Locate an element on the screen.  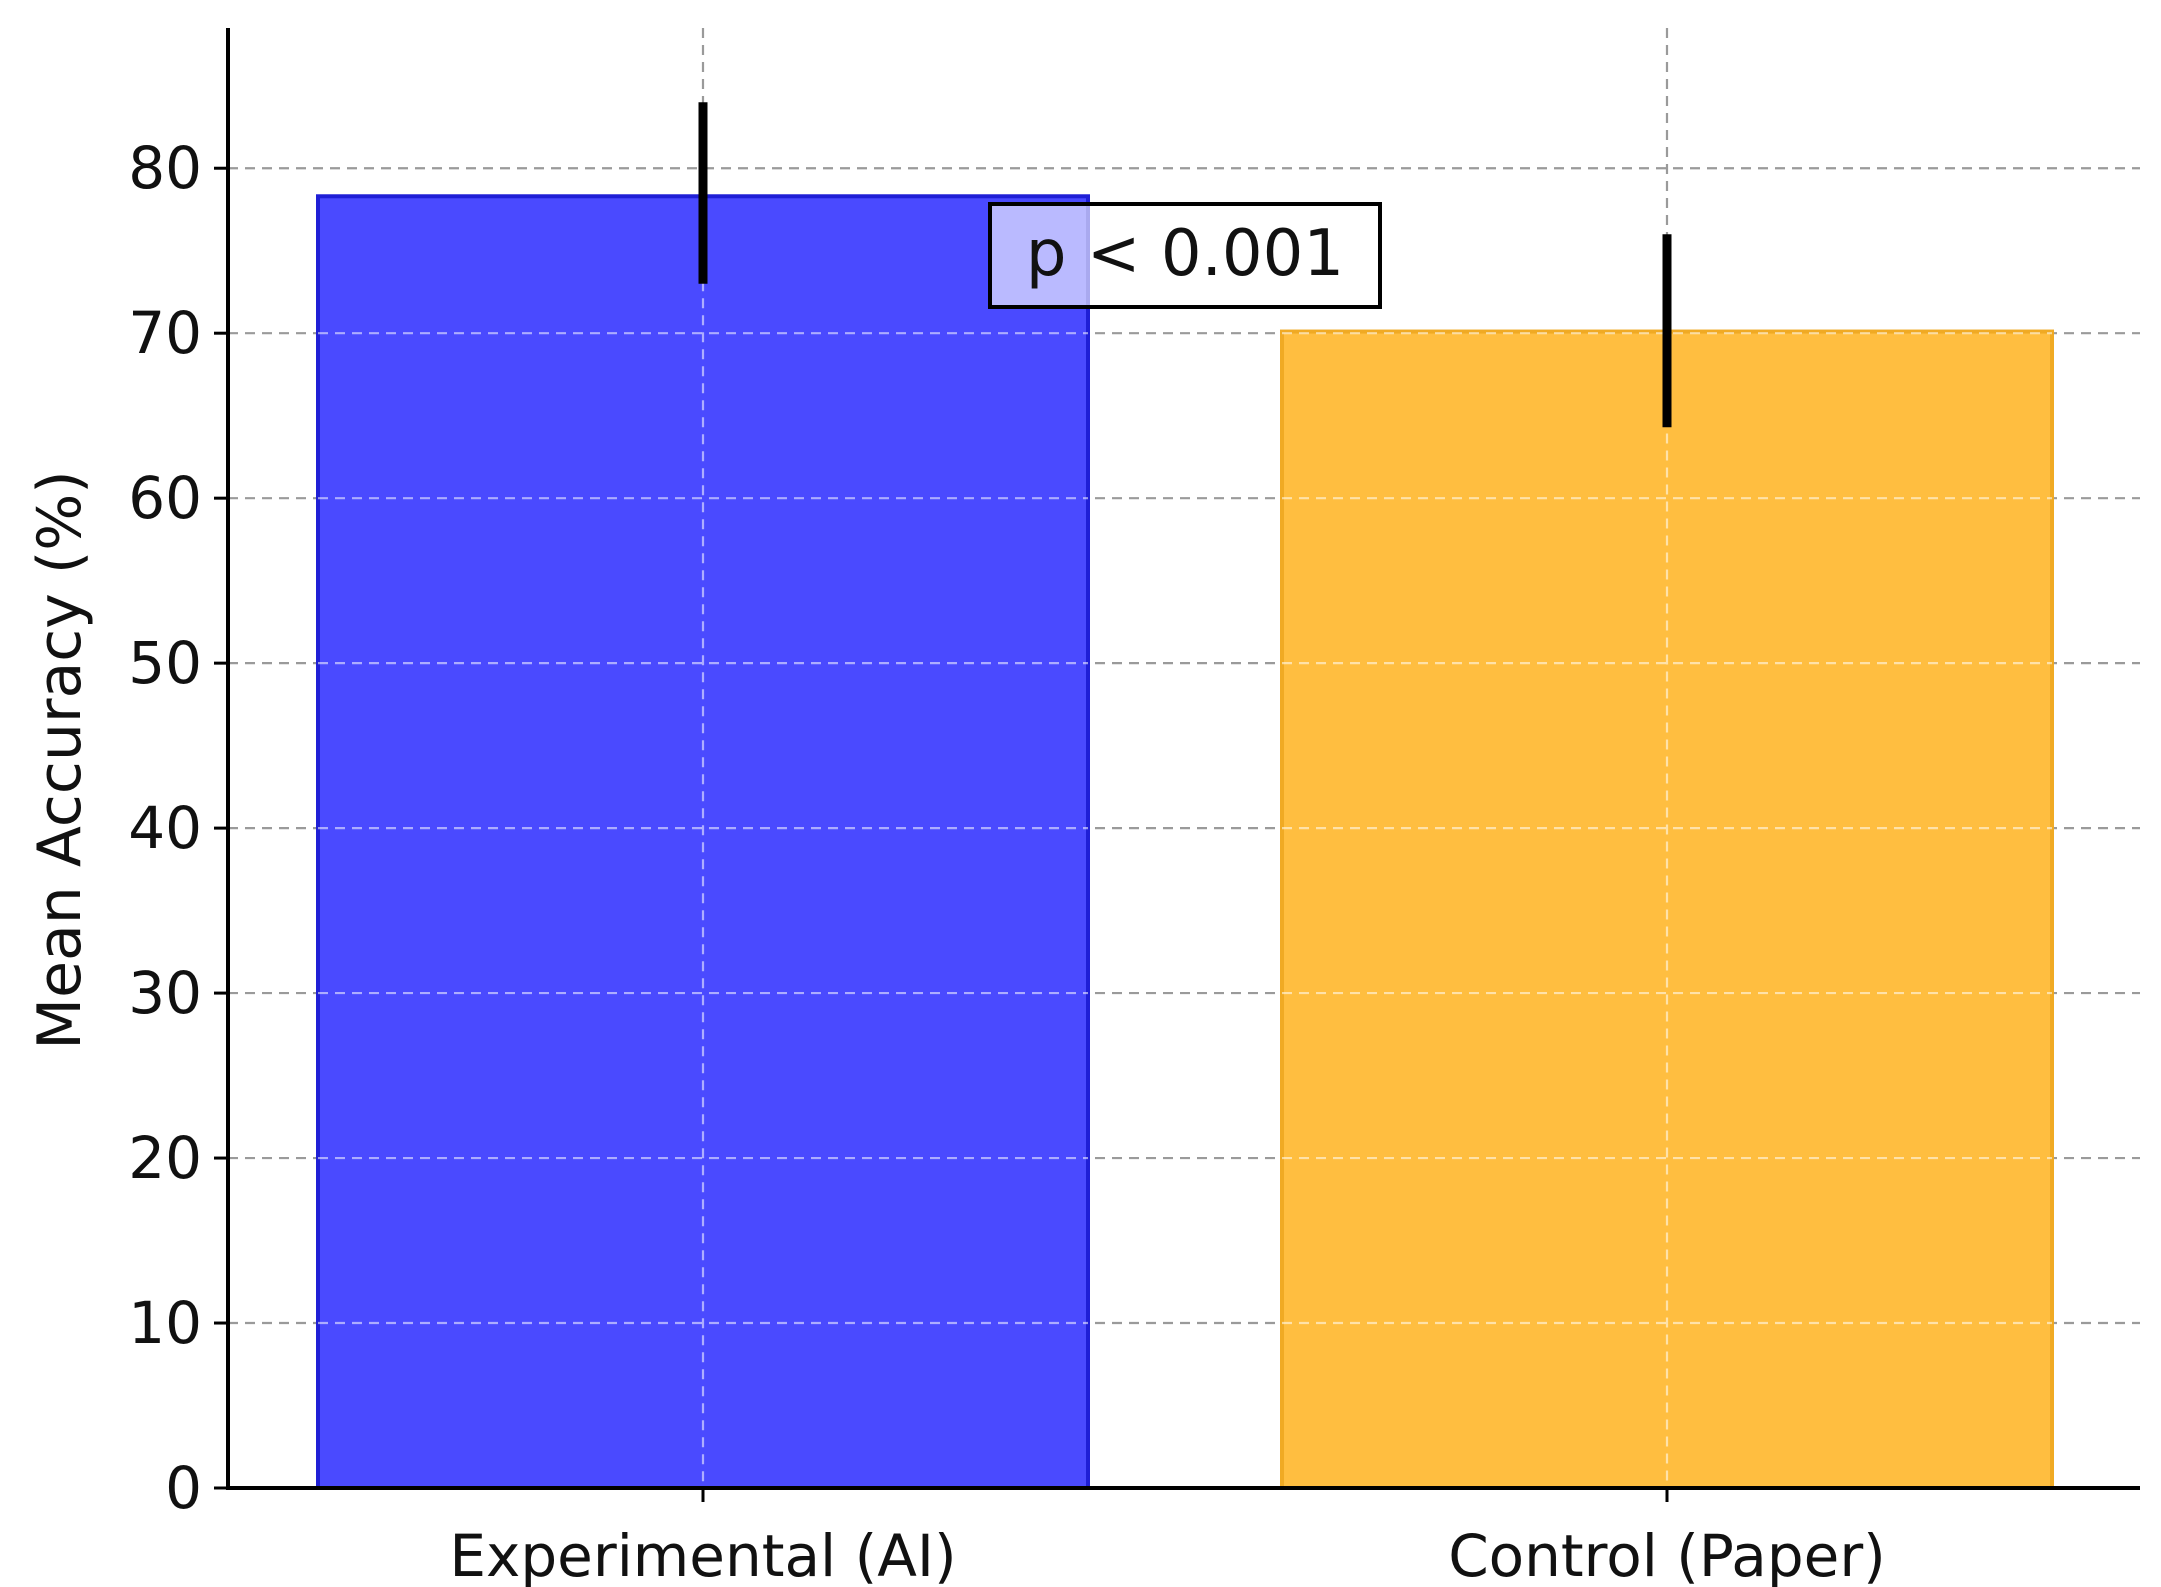
y-tick-label-80: 80 is located at coordinates (165, 168).